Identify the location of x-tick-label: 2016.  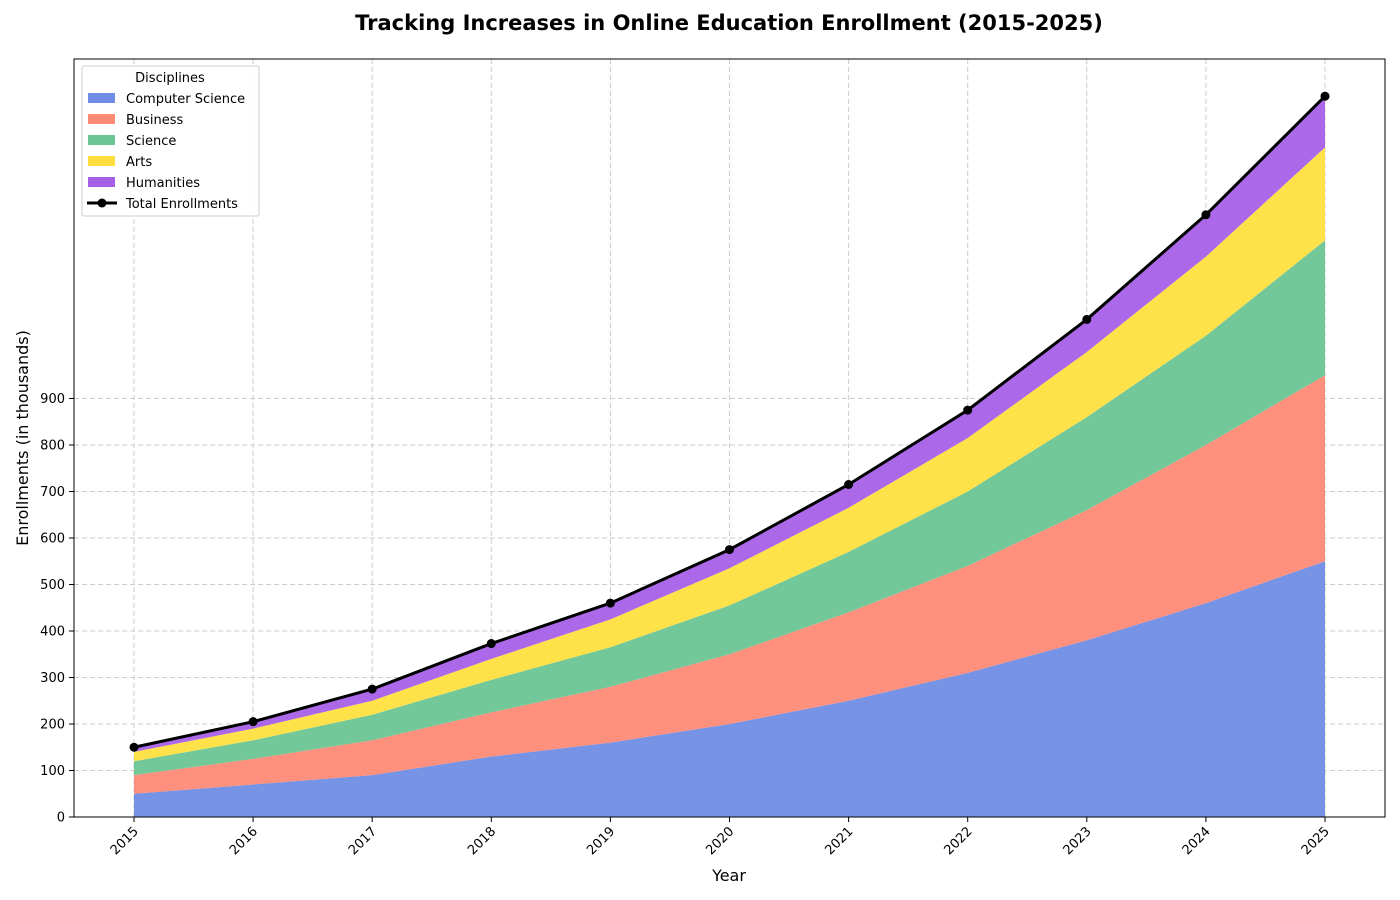
(244, 841).